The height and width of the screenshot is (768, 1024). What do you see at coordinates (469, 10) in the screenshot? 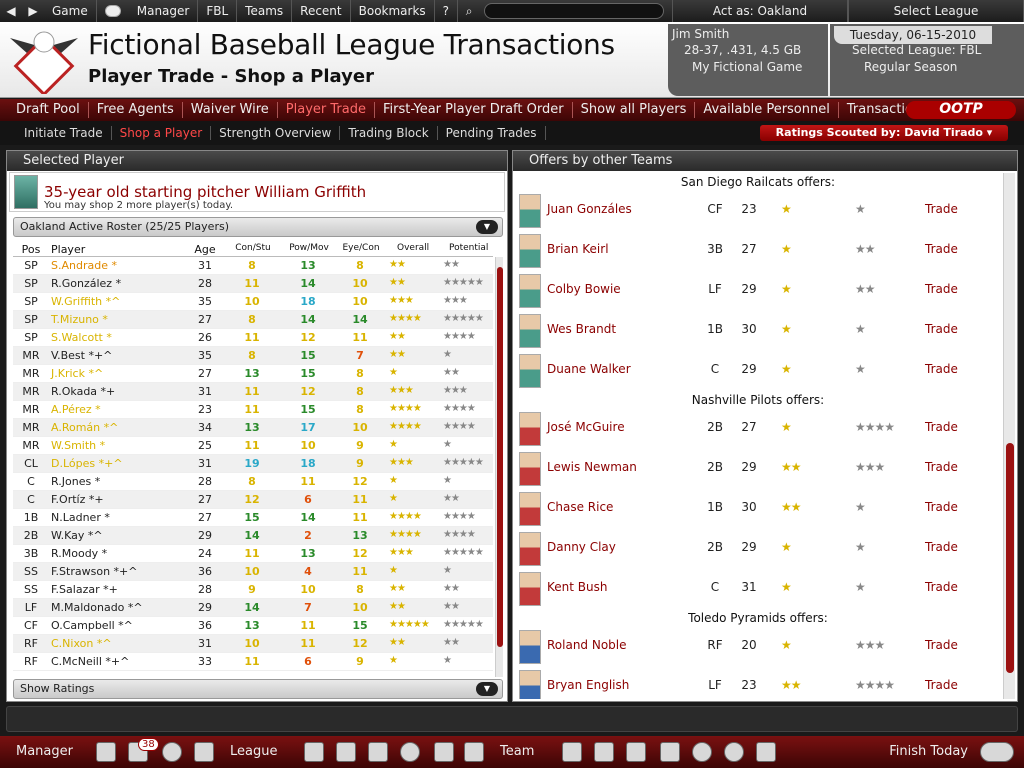
I see `search-icon: ⌕` at bounding box center [469, 10].